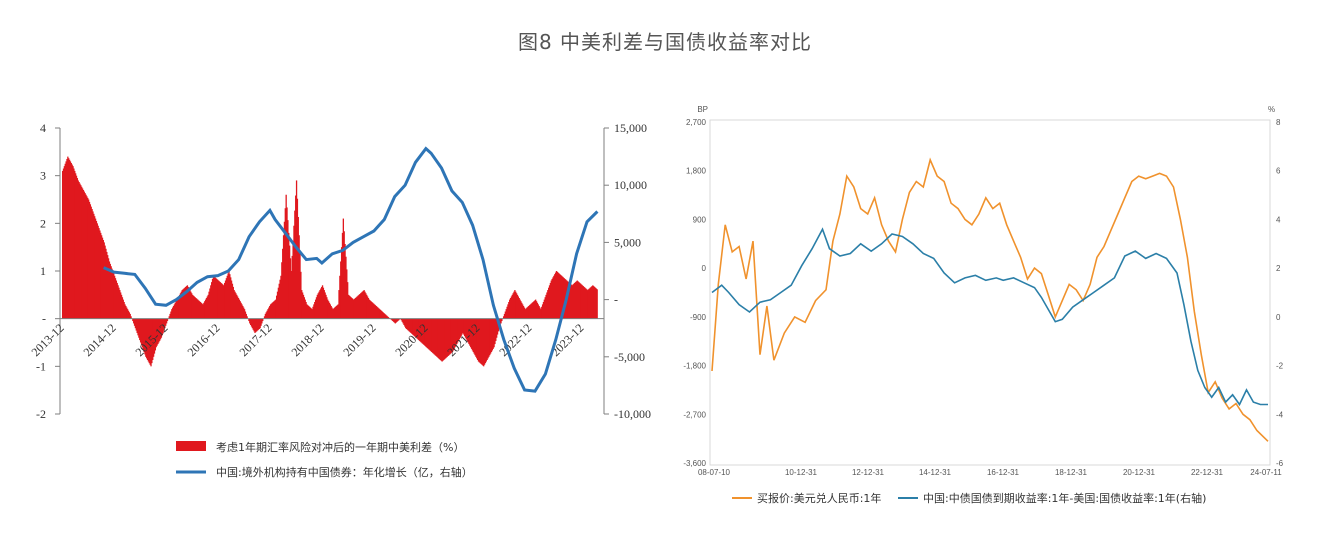  What do you see at coordinates (819, 498) in the screenshot?
I see `right-legend-label-usdcny: 买报价:美元兑人民币:1年` at bounding box center [819, 498].